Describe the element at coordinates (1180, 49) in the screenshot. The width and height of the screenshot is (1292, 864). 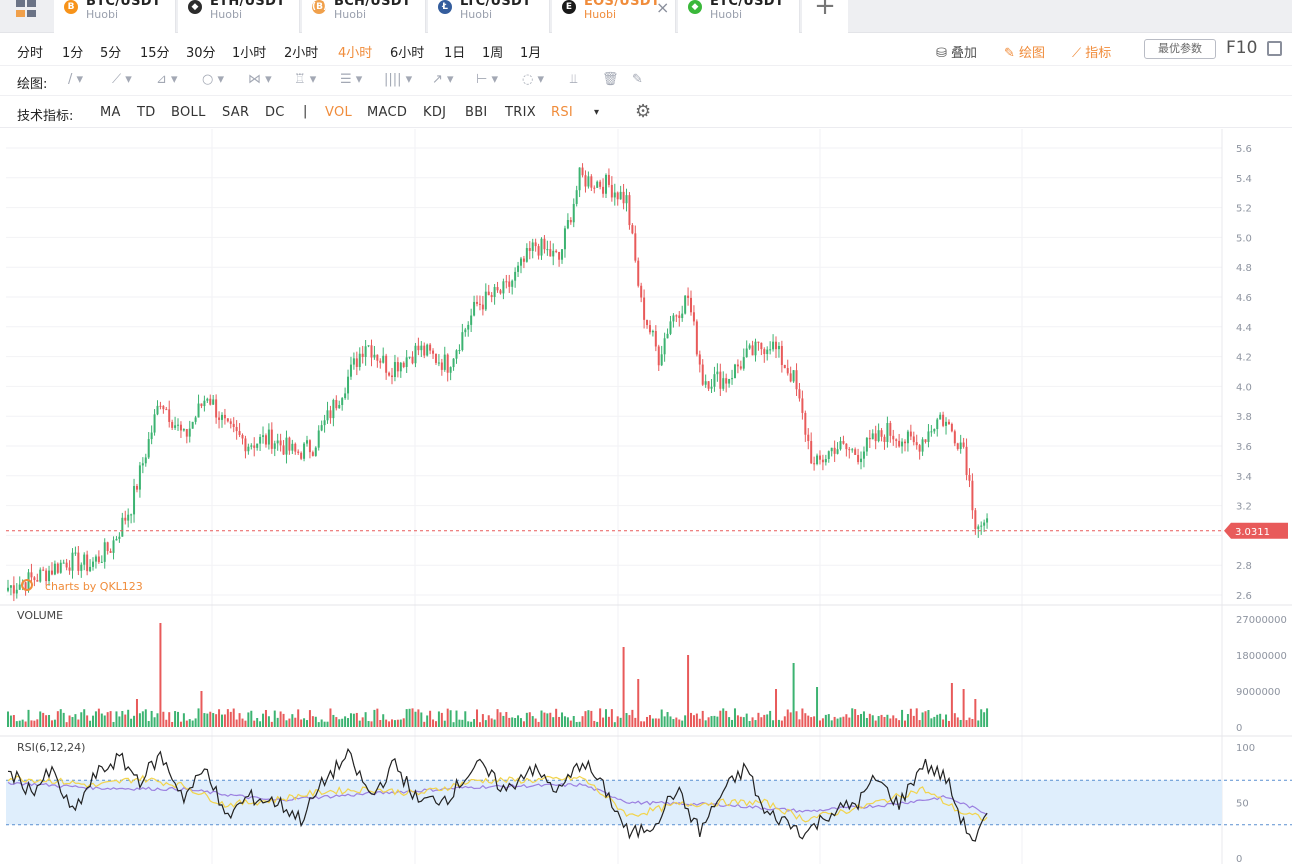
I see `best-params-button: 最优参数` at that location.